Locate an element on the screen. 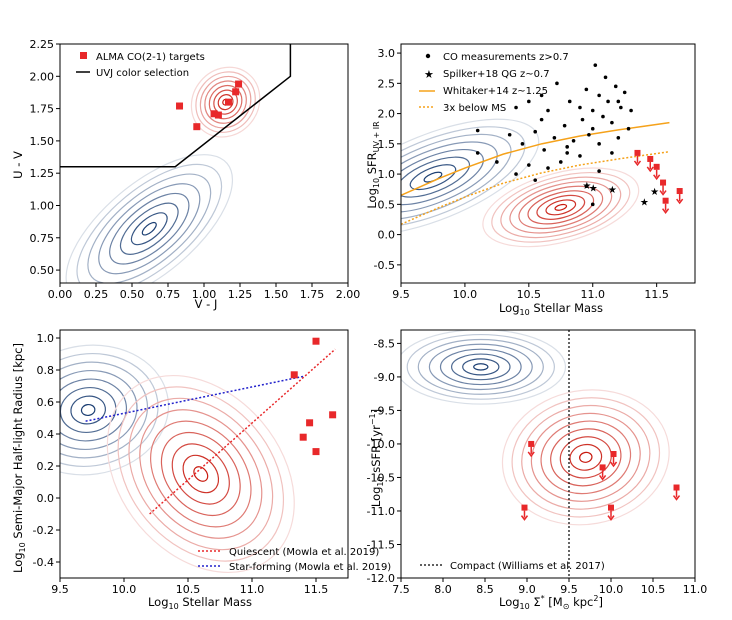  y-tick-label: -8.5 is located at coordinates (384, 343).